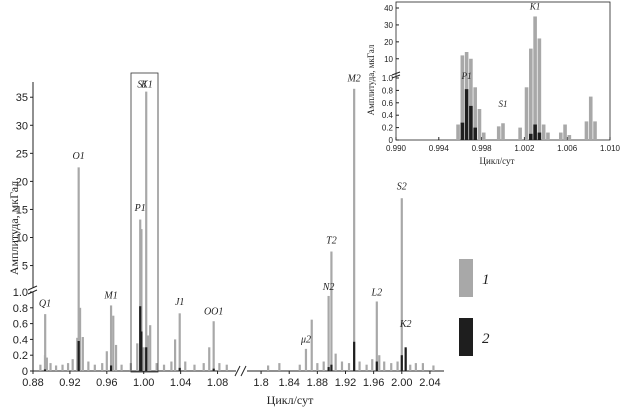  What do you see at coordinates (305, 340) in the screenshot?
I see `wave-label: μ2` at bounding box center [305, 340].